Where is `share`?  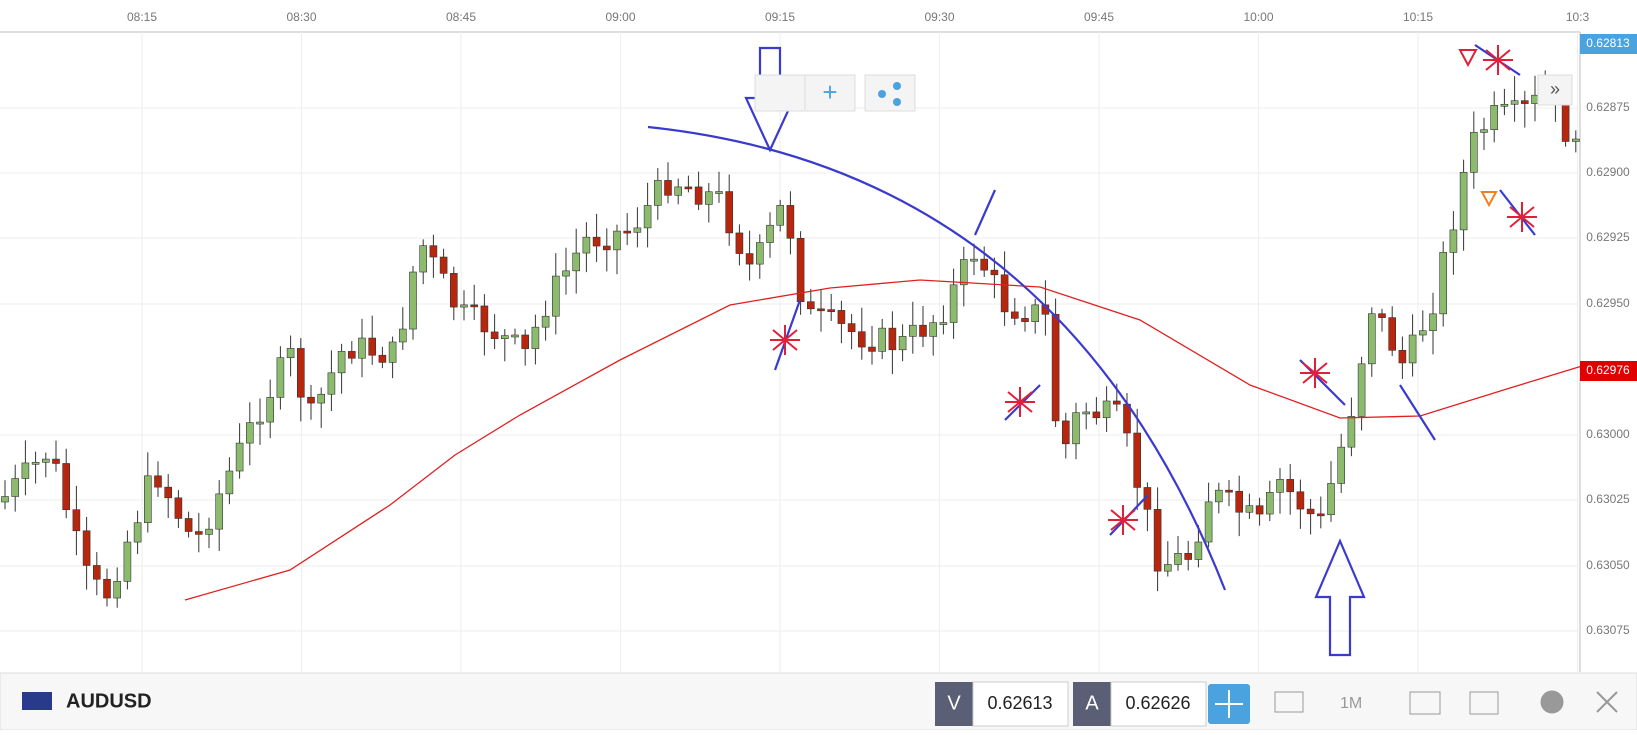
share is located at coordinates (890, 93).